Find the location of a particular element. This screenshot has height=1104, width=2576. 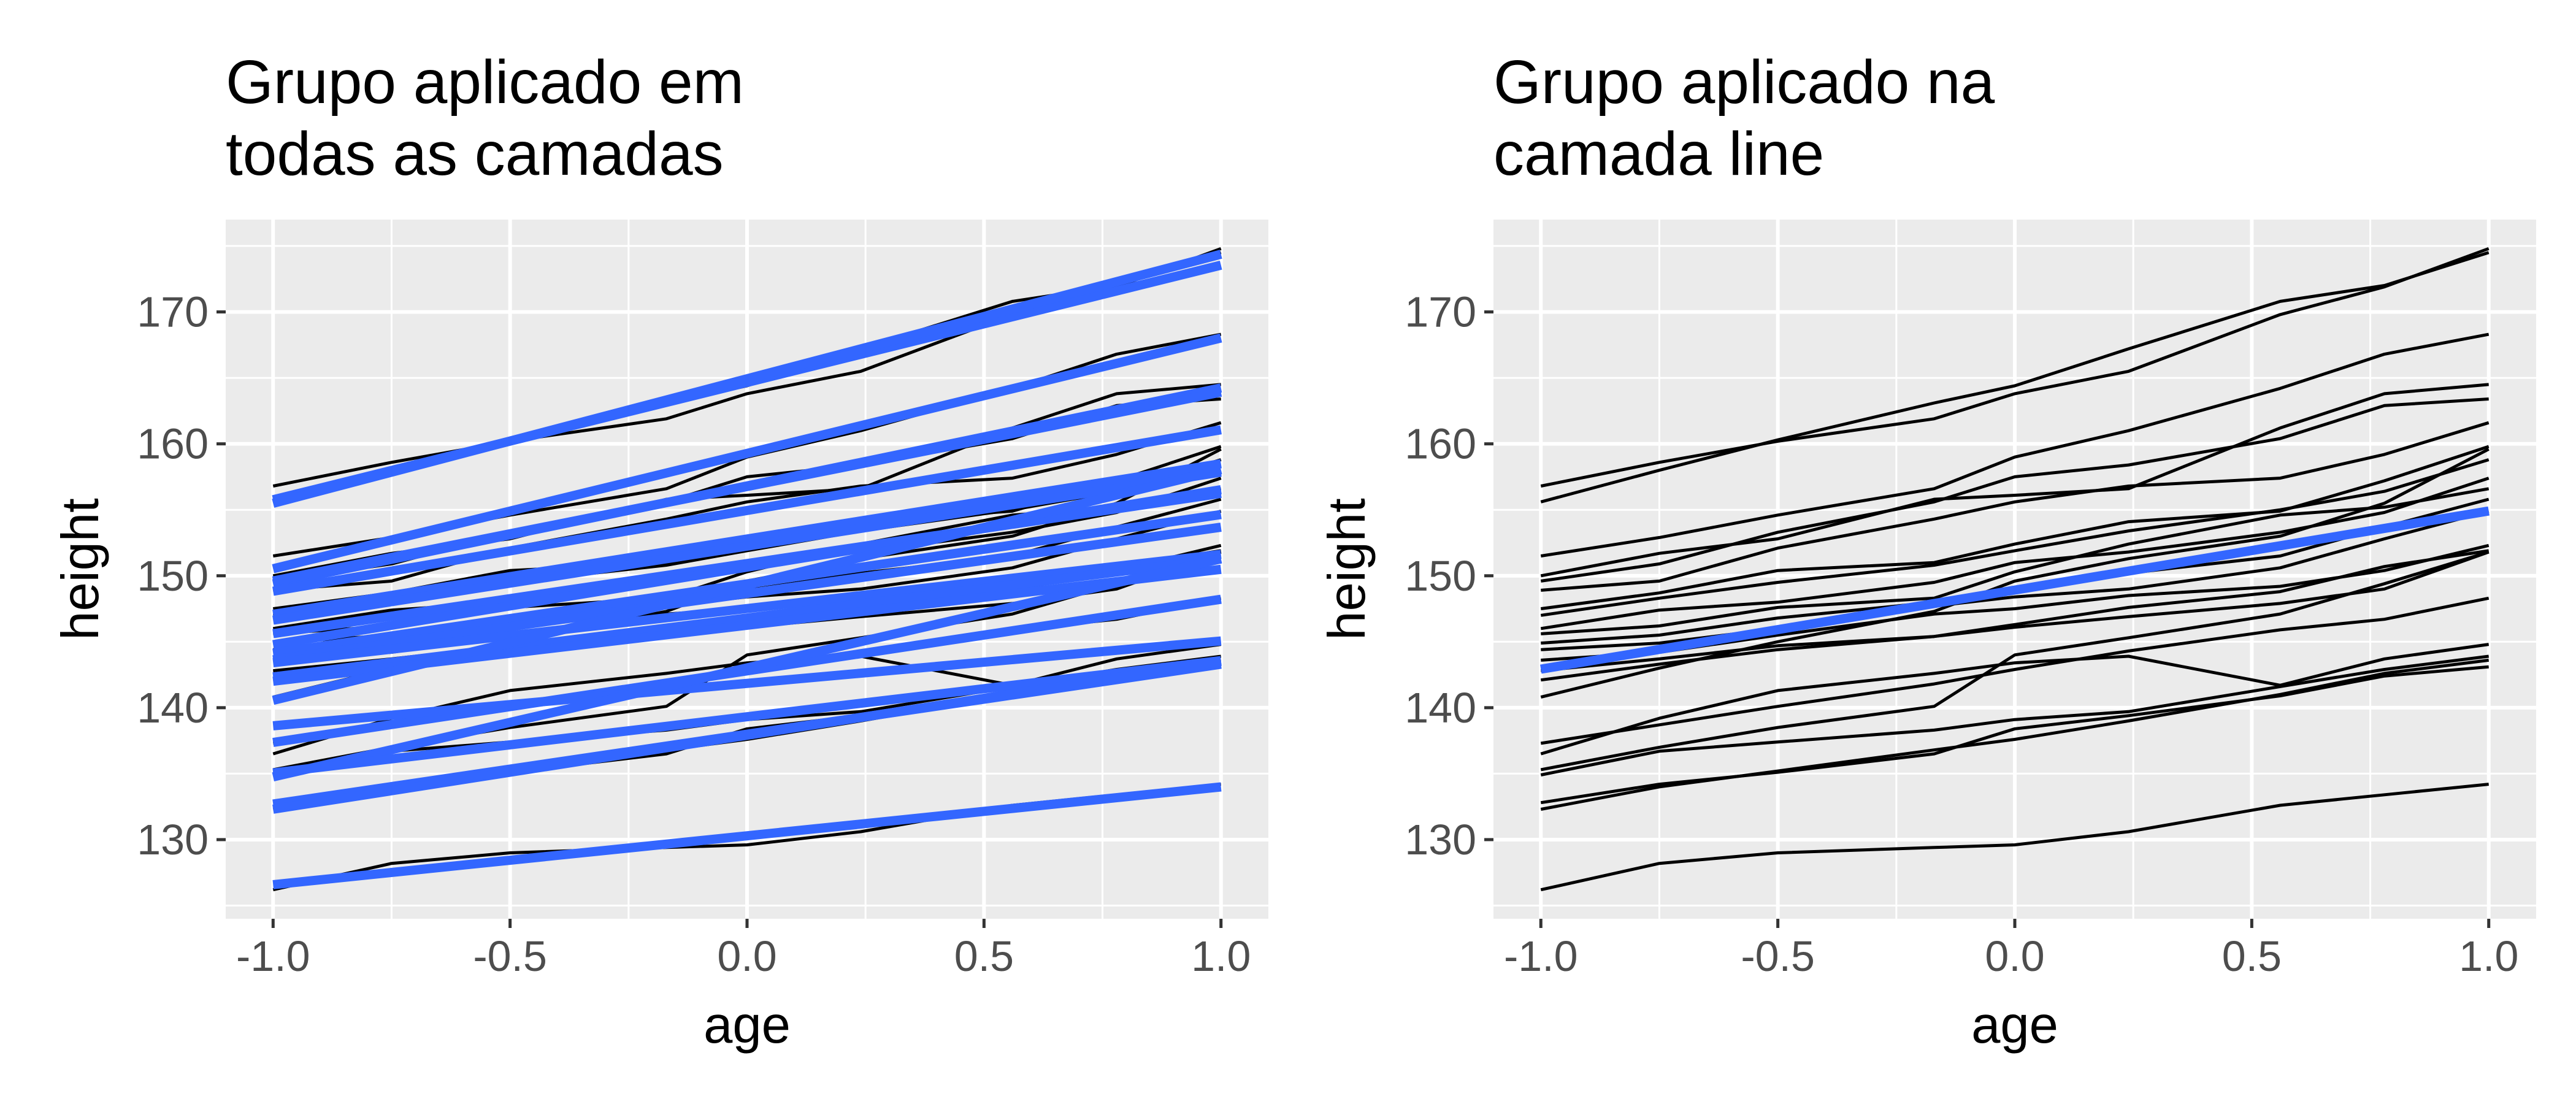

panel-left-y-axis-title: height is located at coordinates (81, 569).